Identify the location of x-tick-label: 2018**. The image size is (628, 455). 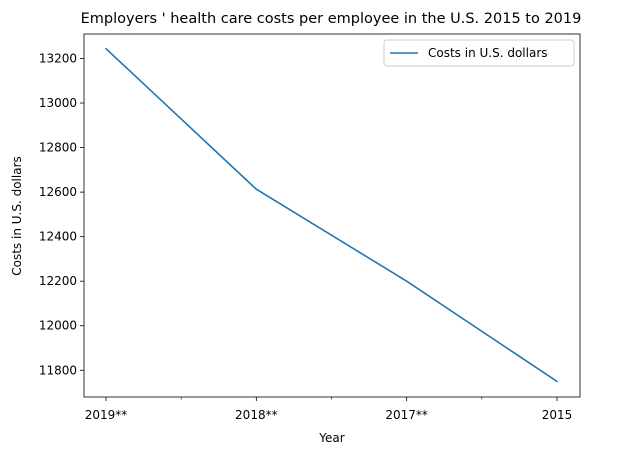
(256, 415).